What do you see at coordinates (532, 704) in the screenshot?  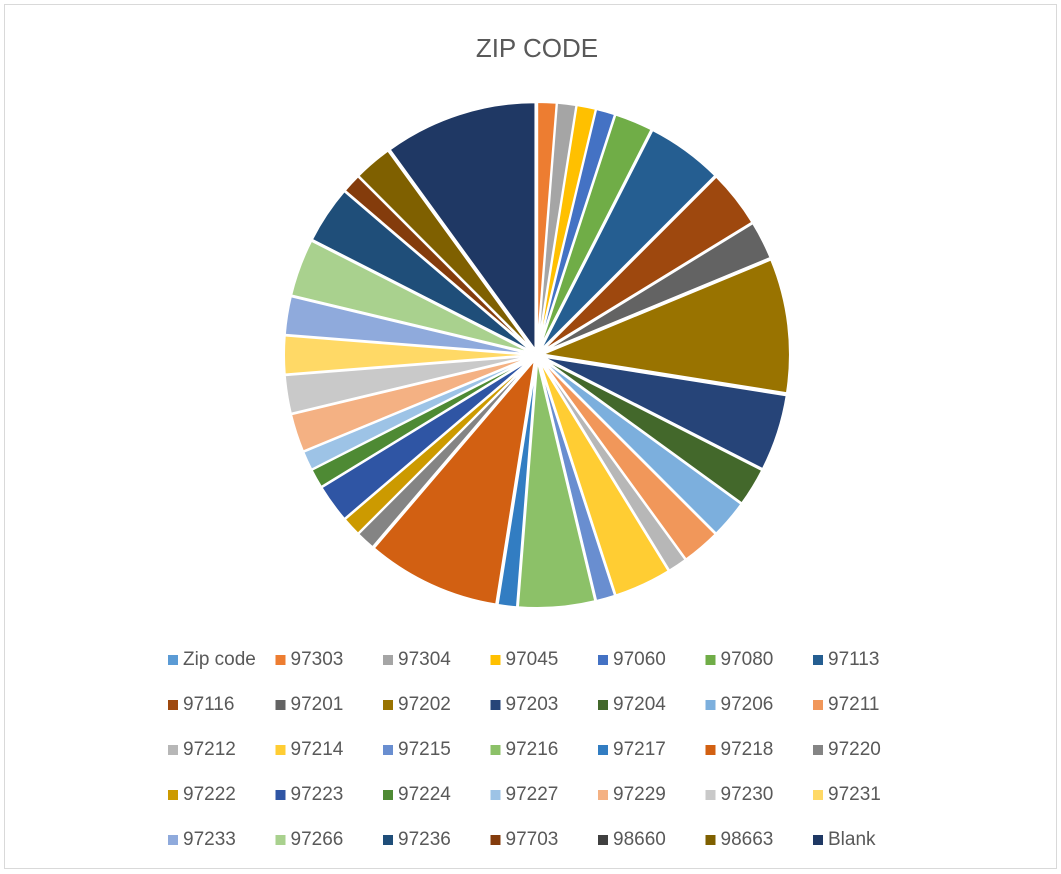 I see `legend-label: 97203` at bounding box center [532, 704].